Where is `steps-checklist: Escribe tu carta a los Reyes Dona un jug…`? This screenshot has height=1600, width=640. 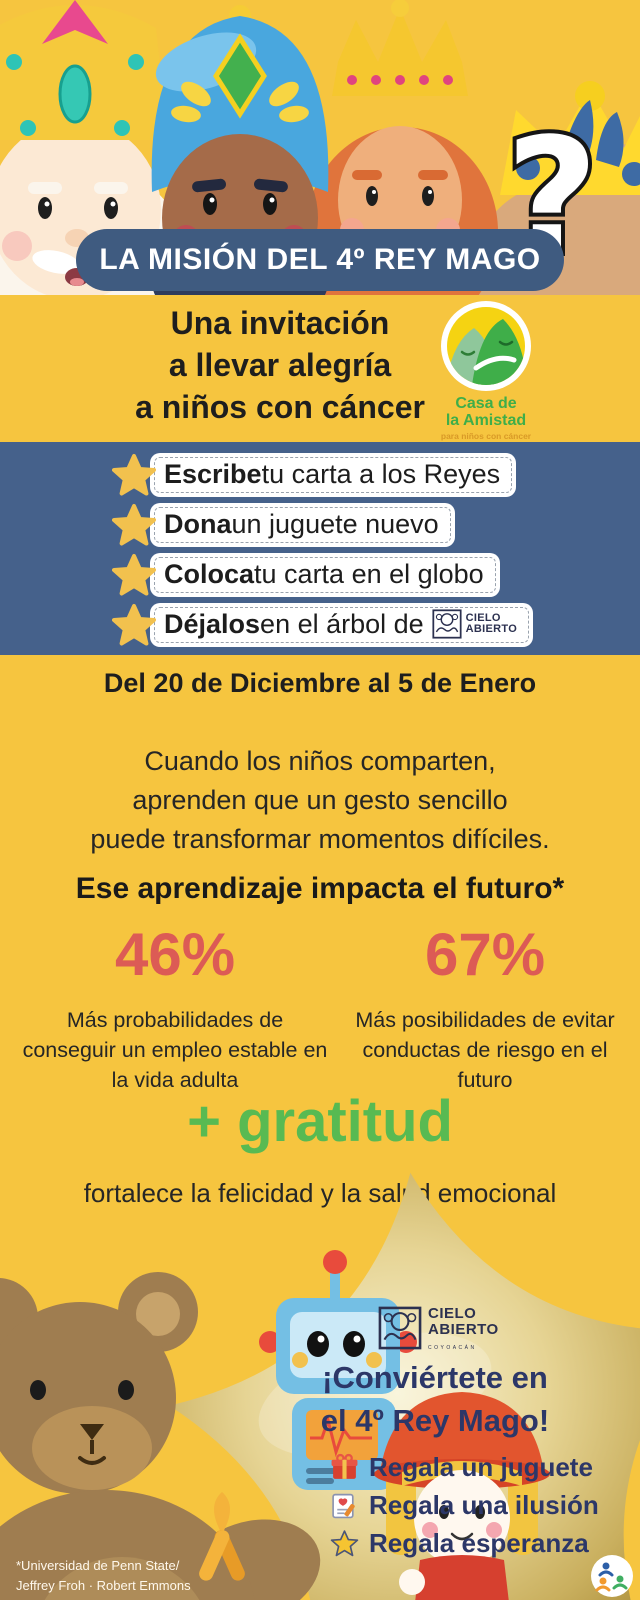
steps-checklist: Escribe tu carta a los Reyes Dona un jug… is located at coordinates (320, 548).